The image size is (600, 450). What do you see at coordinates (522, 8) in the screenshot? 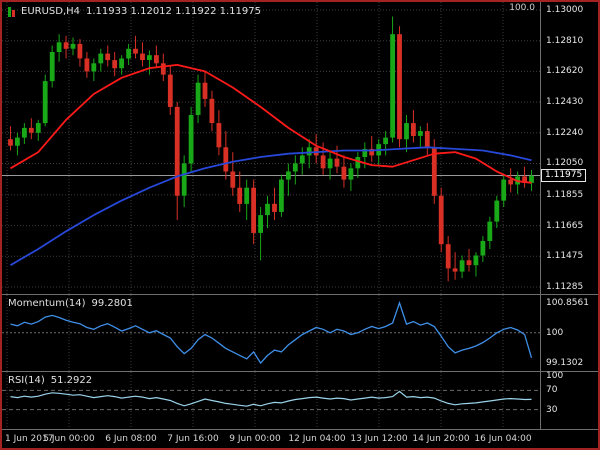
I see `fibo-100-label: 100.0` at bounding box center [522, 8].